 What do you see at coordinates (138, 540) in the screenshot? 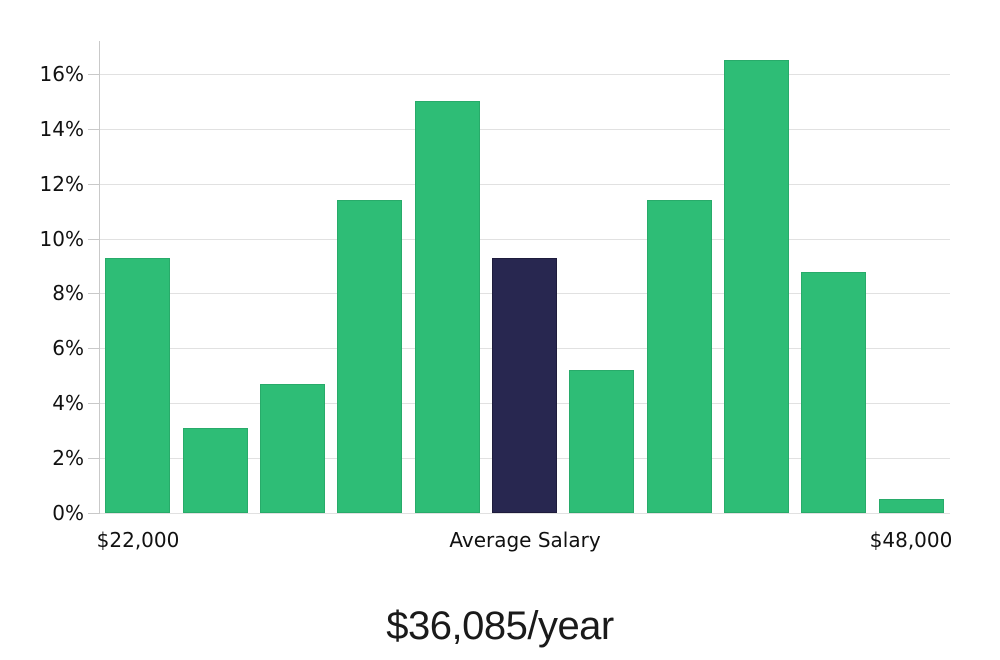
I see `x-tick-label--22-000: $22,000` at bounding box center [138, 540].